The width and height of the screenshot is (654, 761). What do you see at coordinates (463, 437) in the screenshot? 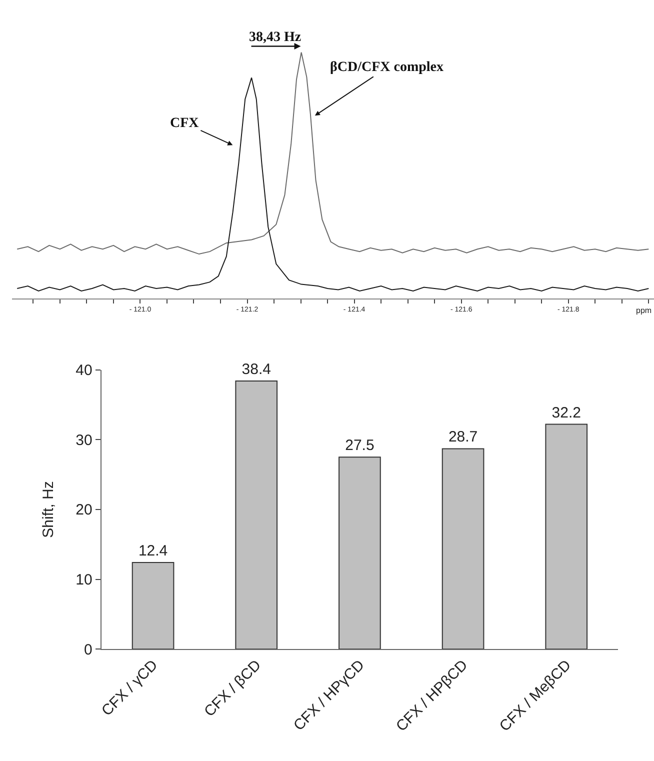
I see `data-label: 28.7` at bounding box center [463, 437].